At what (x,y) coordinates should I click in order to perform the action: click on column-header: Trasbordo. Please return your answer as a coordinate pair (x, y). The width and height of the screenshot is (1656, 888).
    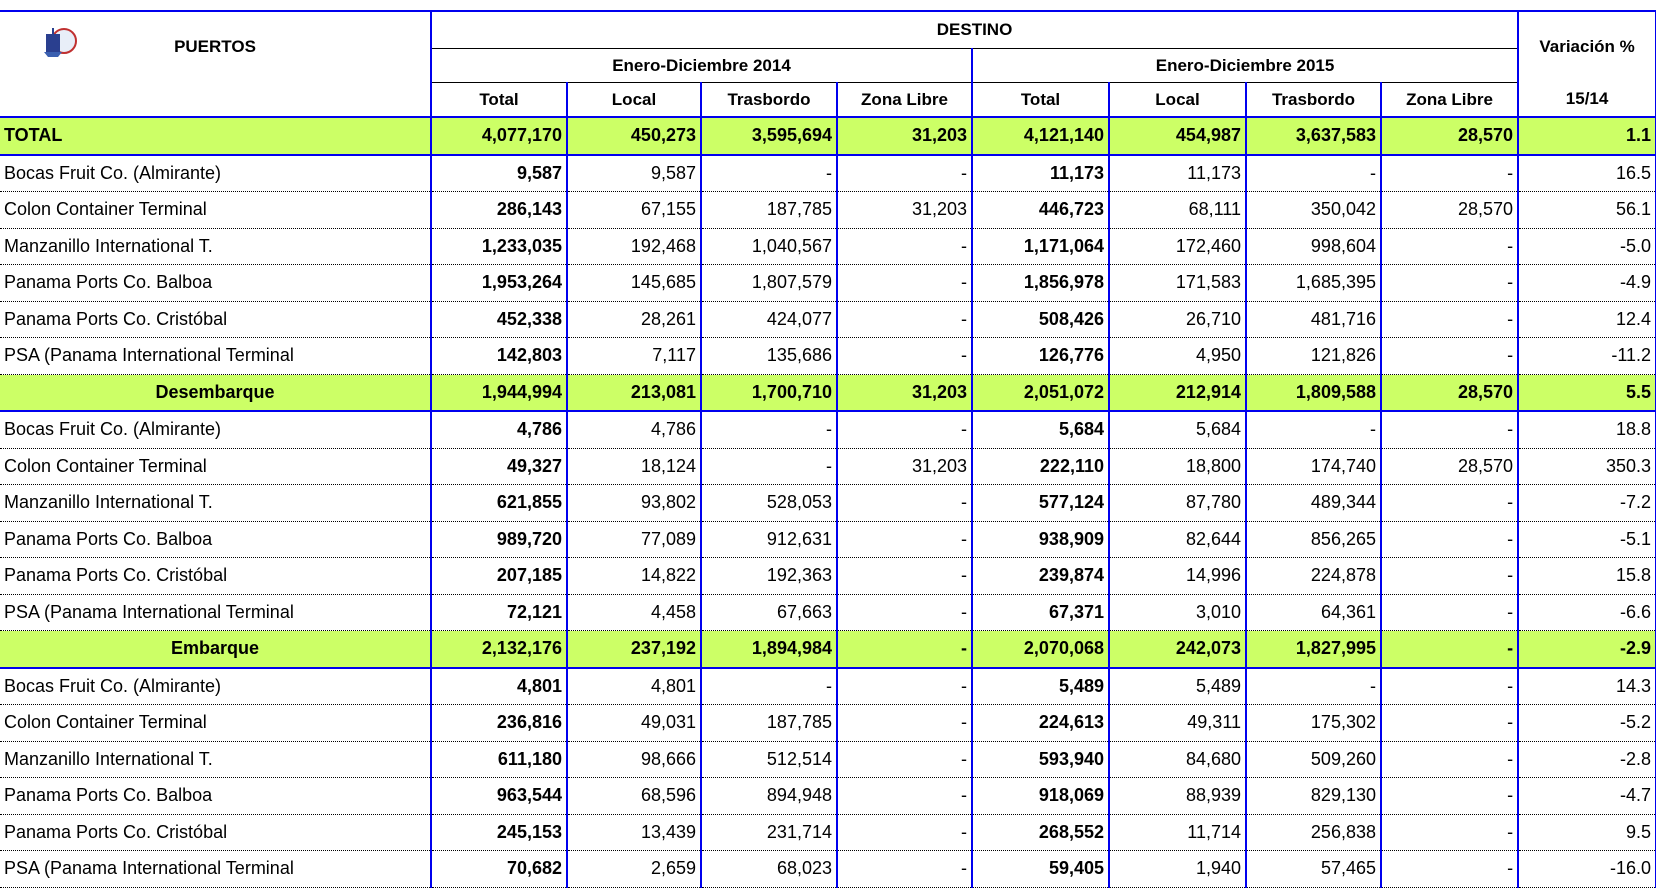
    Looking at the image, I should click on (1314, 100).